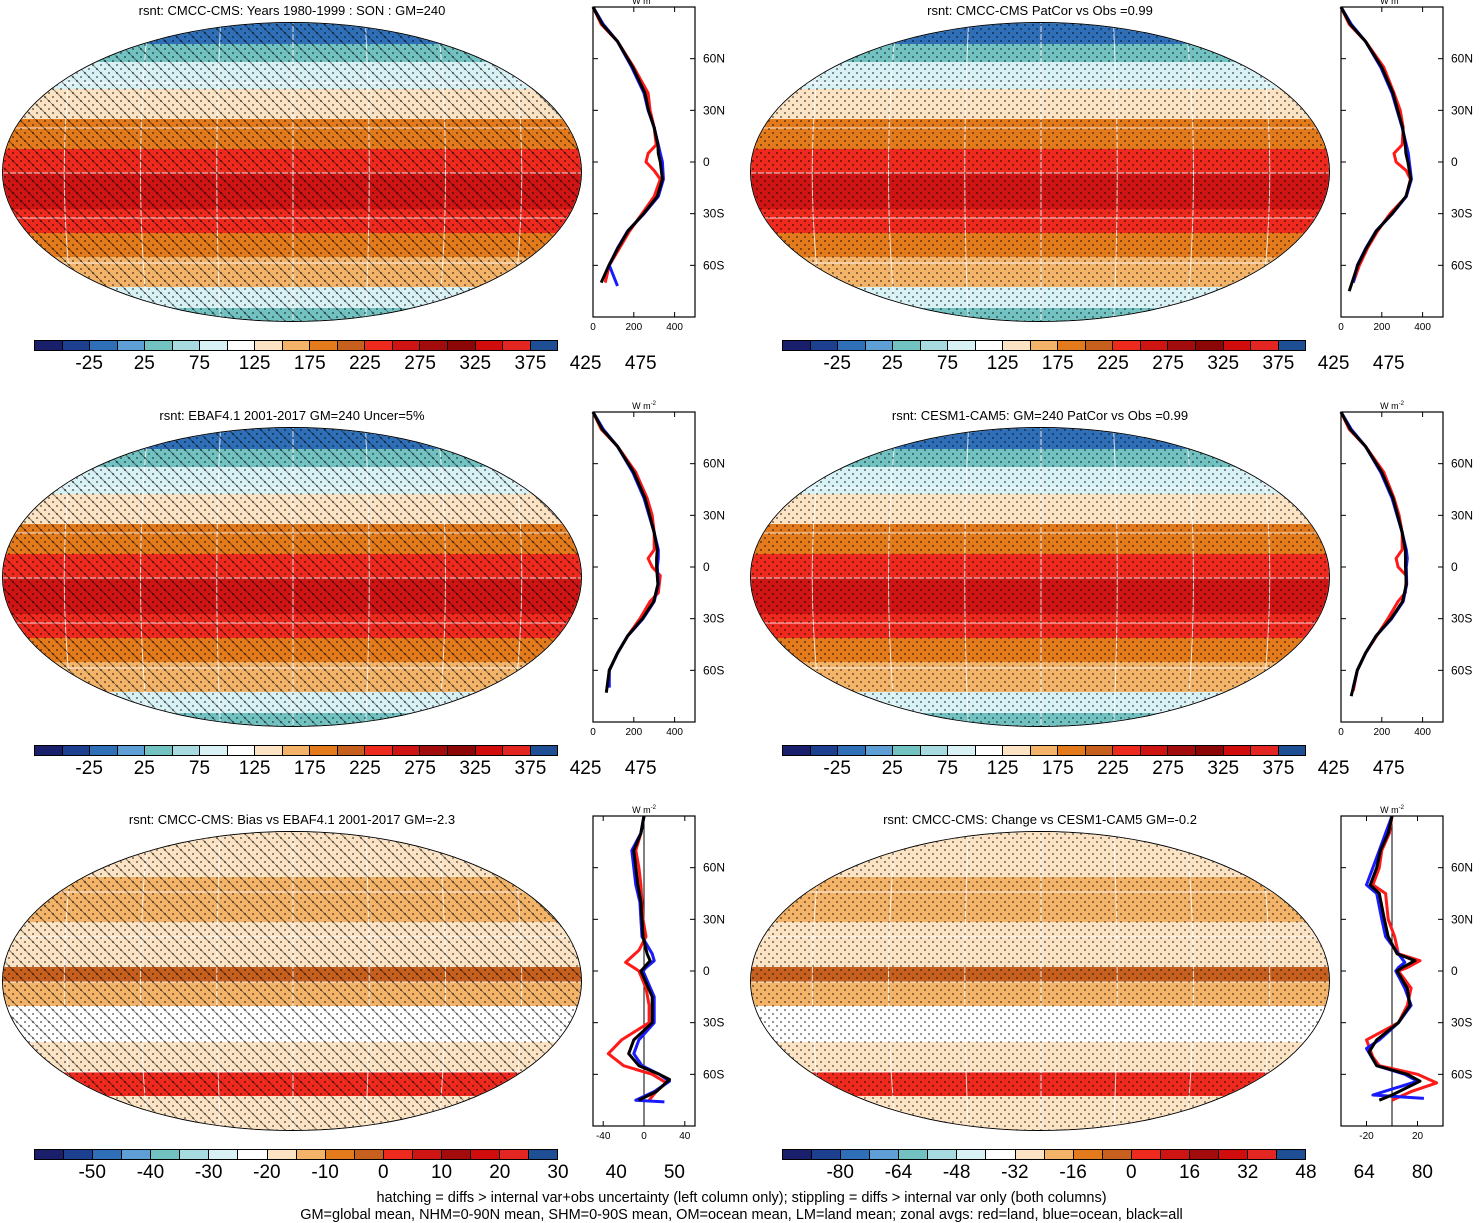  Describe the element at coordinates (267, 1172) in the screenshot. I see `colorbar-tick-label: -20` at that location.